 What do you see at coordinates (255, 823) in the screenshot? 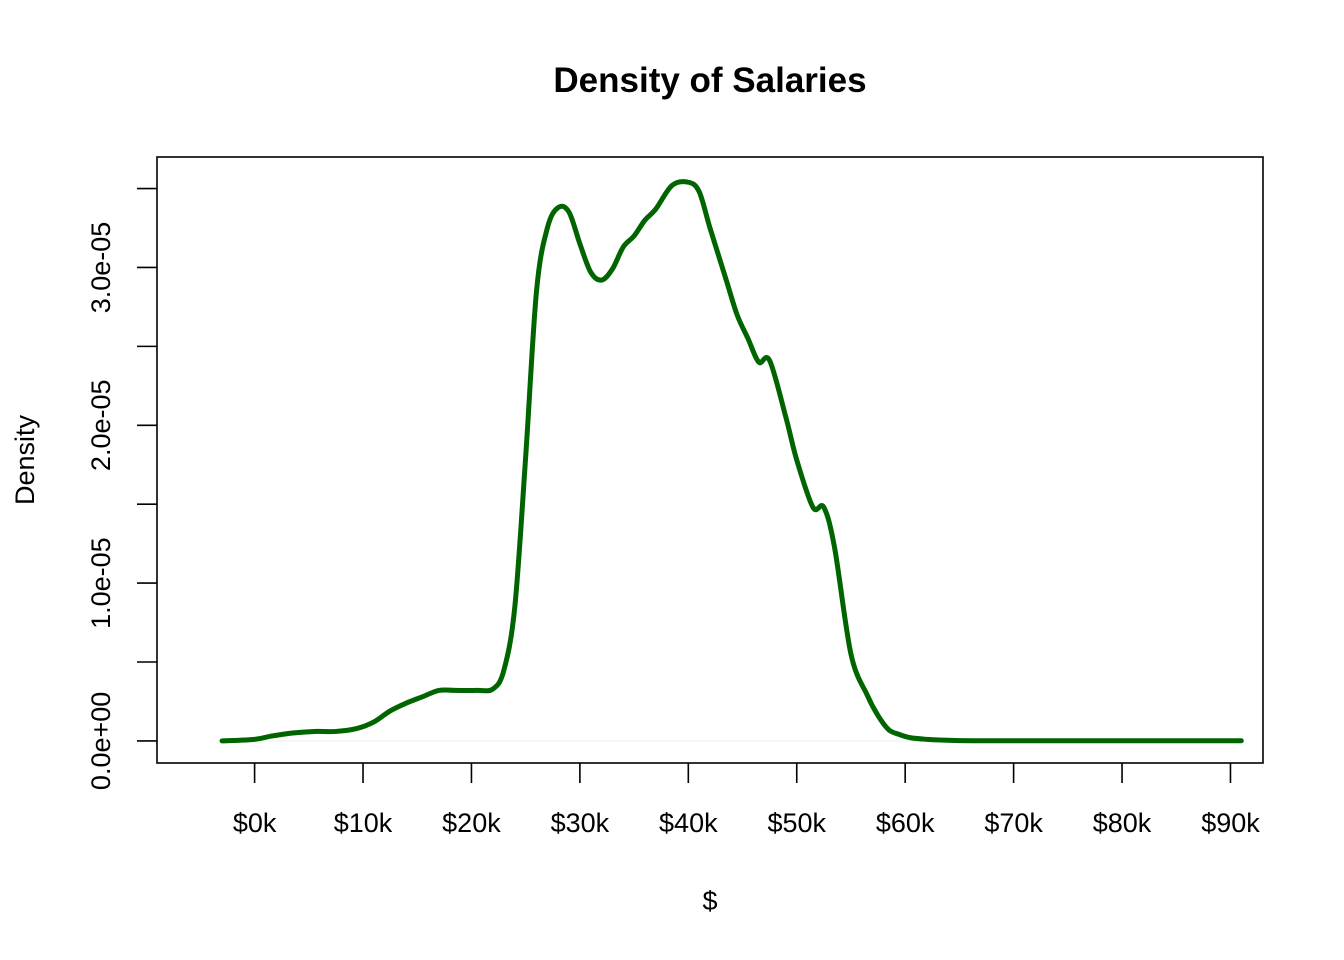
I see `x-tick-label: $0k` at bounding box center [255, 823].